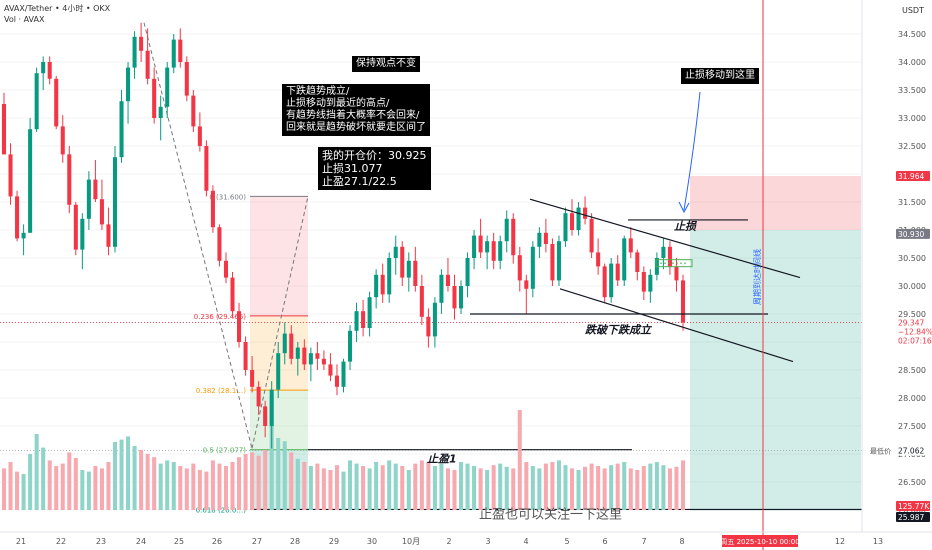  Describe the element at coordinates (912, 146) in the screenshot. I see `price-tick-label: 32.500` at that location.